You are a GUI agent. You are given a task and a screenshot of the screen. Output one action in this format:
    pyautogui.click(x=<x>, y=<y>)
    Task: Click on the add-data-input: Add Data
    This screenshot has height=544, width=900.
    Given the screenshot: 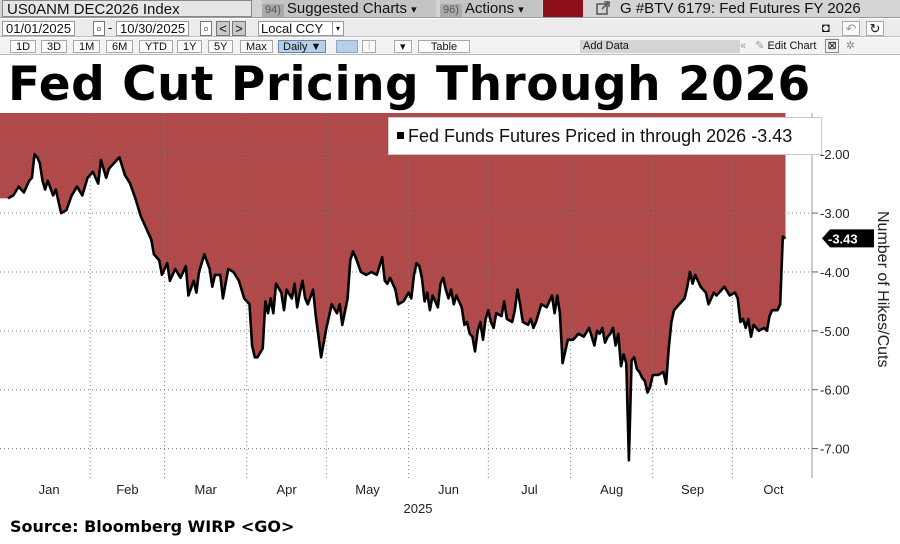 What is the action you would take?
    pyautogui.click(x=660, y=46)
    